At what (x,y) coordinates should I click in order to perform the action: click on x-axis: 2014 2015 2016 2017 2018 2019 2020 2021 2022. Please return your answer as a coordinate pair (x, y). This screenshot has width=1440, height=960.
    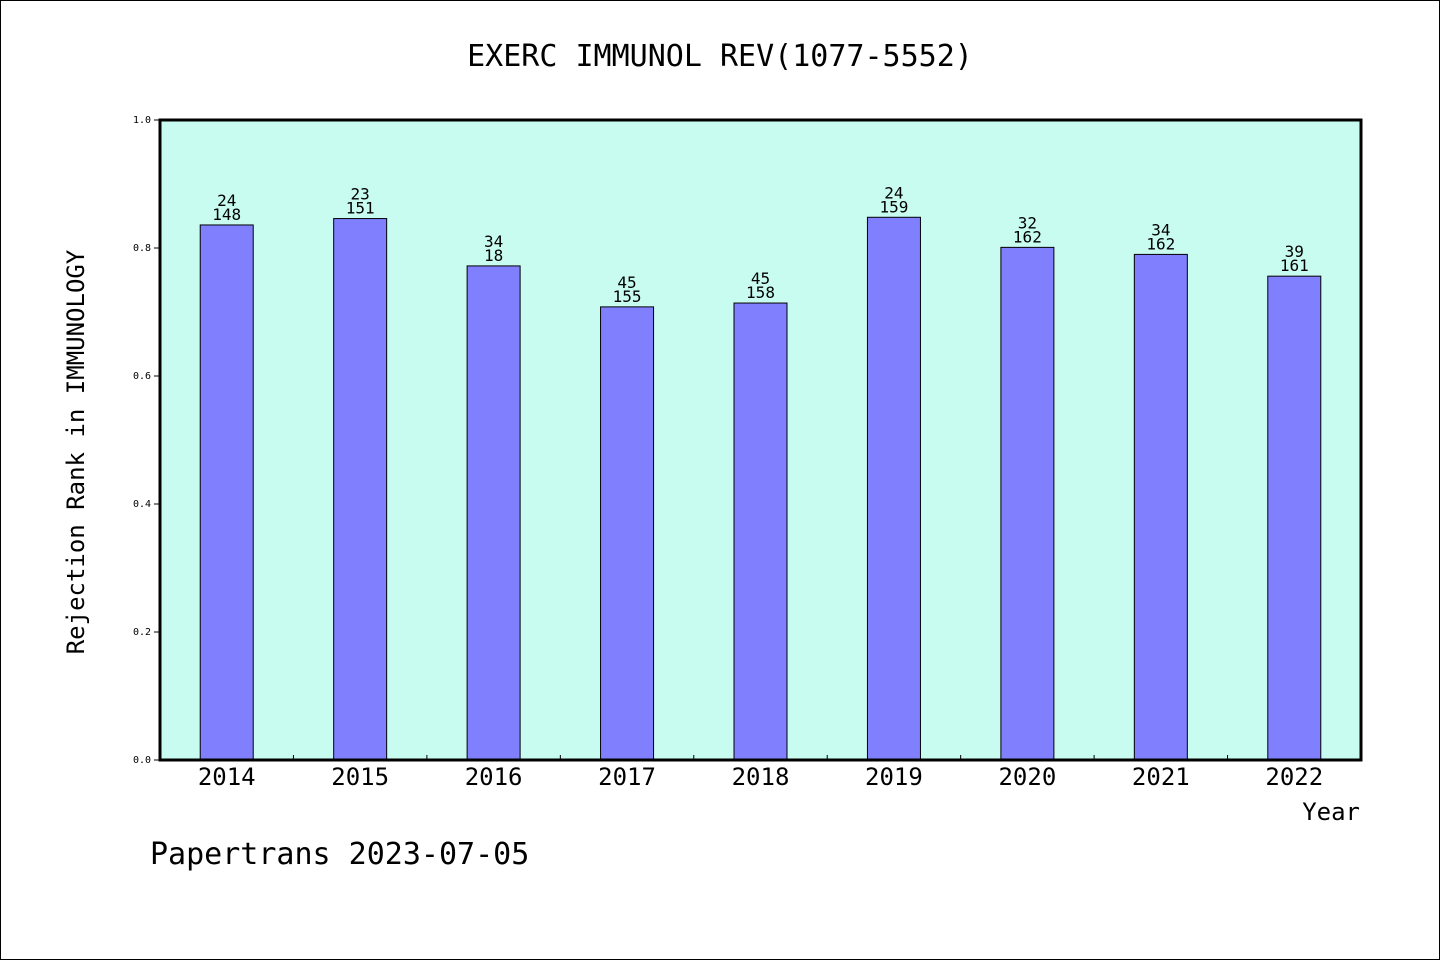
    Looking at the image, I should click on (760, 773).